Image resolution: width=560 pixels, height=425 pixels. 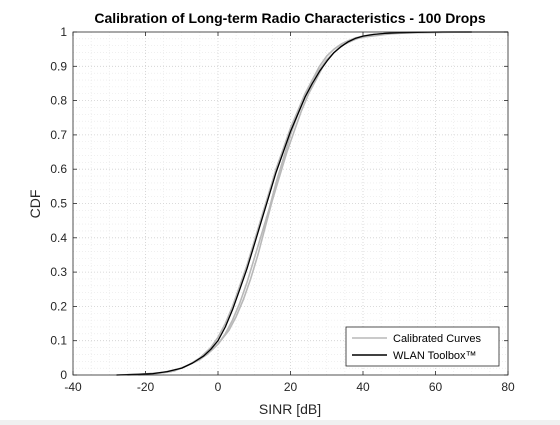 I want to click on y-tick-label: 0.3, so click(x=58, y=272).